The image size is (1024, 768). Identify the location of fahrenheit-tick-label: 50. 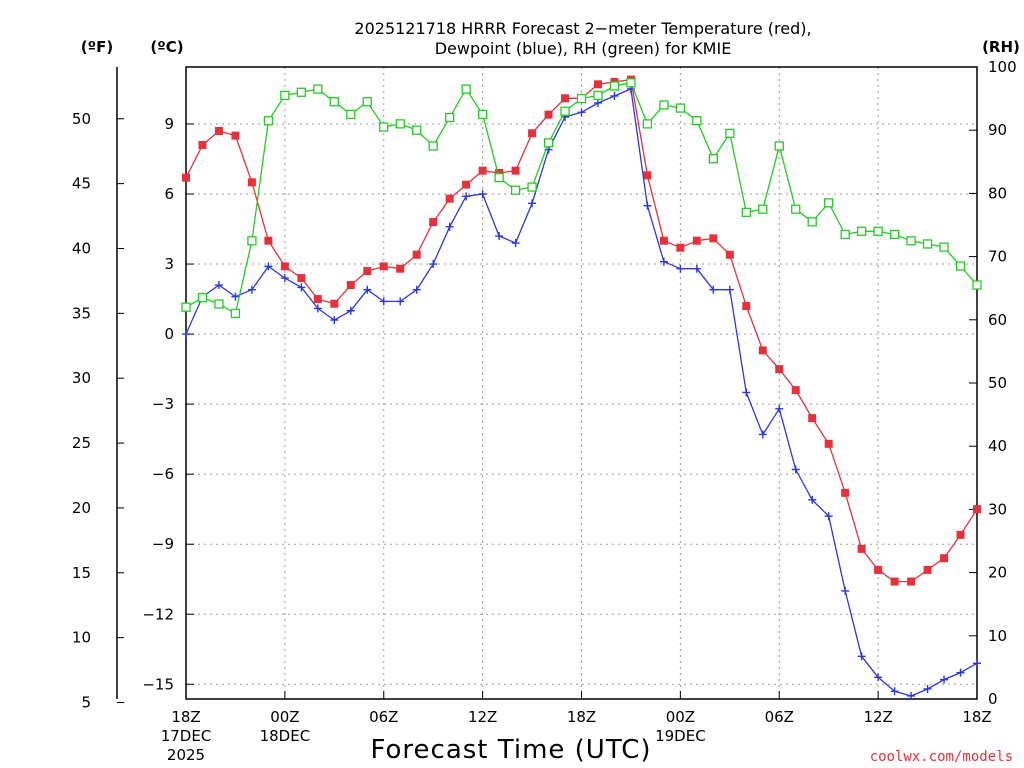
(81, 119).